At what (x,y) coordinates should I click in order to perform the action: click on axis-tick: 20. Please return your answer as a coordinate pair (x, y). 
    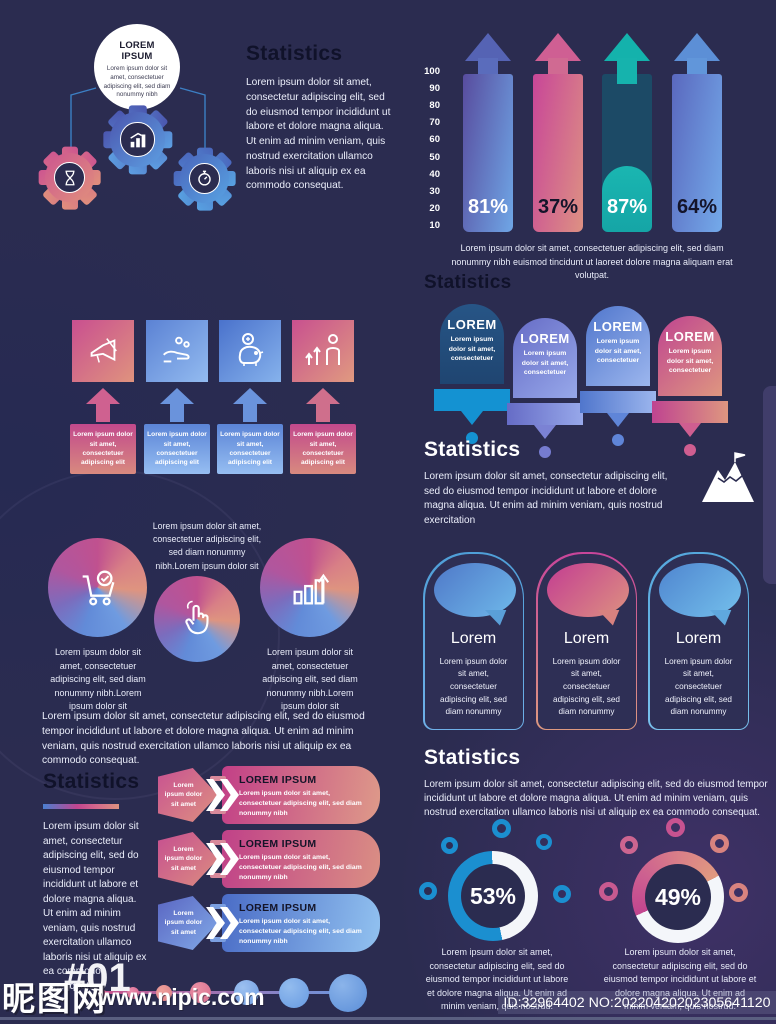
    Looking at the image, I should click on (434, 208).